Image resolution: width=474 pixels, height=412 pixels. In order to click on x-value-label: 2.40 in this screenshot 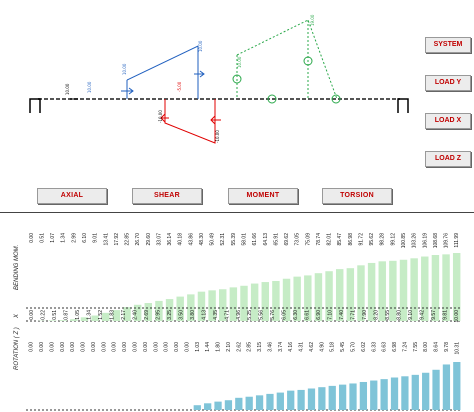, I will do `click(136, 315)`.